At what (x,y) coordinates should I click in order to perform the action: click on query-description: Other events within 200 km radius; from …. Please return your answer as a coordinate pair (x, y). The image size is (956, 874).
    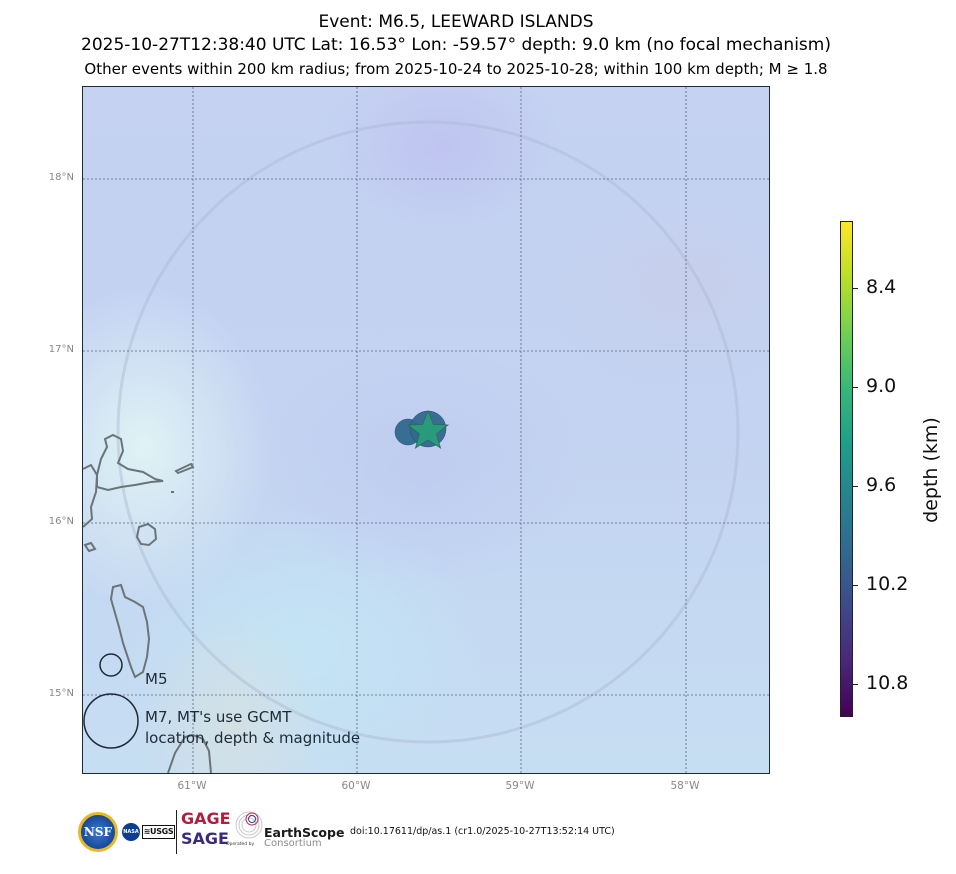
    Looking at the image, I should click on (456, 69).